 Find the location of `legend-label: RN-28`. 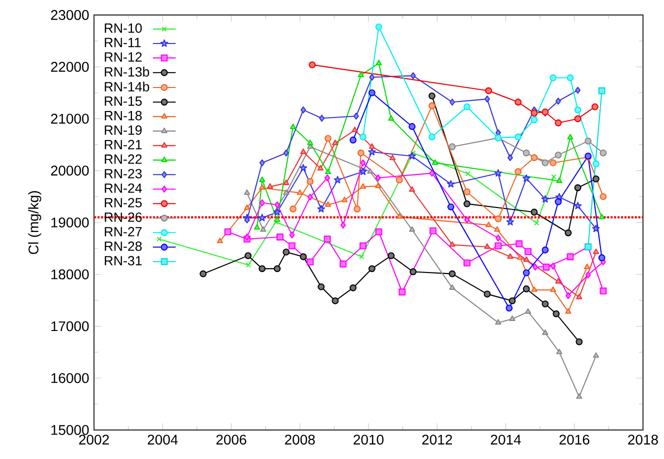

legend-label: RN-28 is located at coordinates (123, 246).